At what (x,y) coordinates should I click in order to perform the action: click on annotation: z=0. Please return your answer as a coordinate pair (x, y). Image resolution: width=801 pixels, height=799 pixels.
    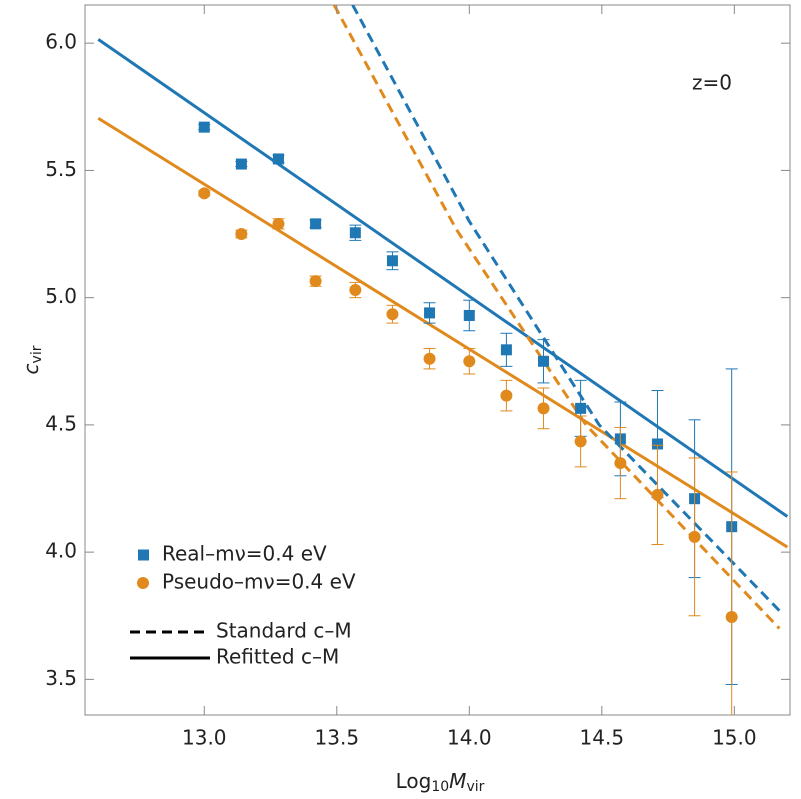
    Looking at the image, I should click on (712, 83).